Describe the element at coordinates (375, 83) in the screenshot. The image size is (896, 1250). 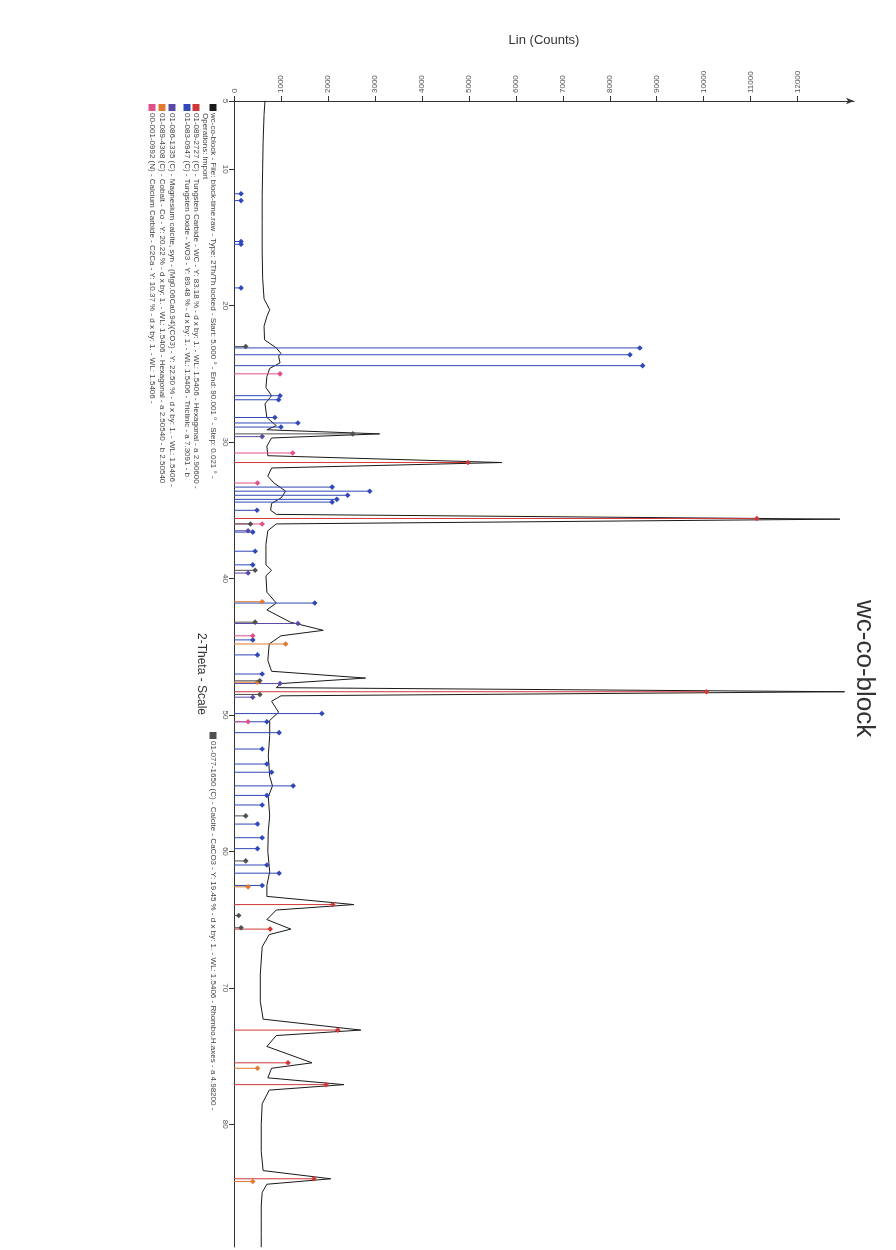
I see `x-tick-label: 3000` at that location.